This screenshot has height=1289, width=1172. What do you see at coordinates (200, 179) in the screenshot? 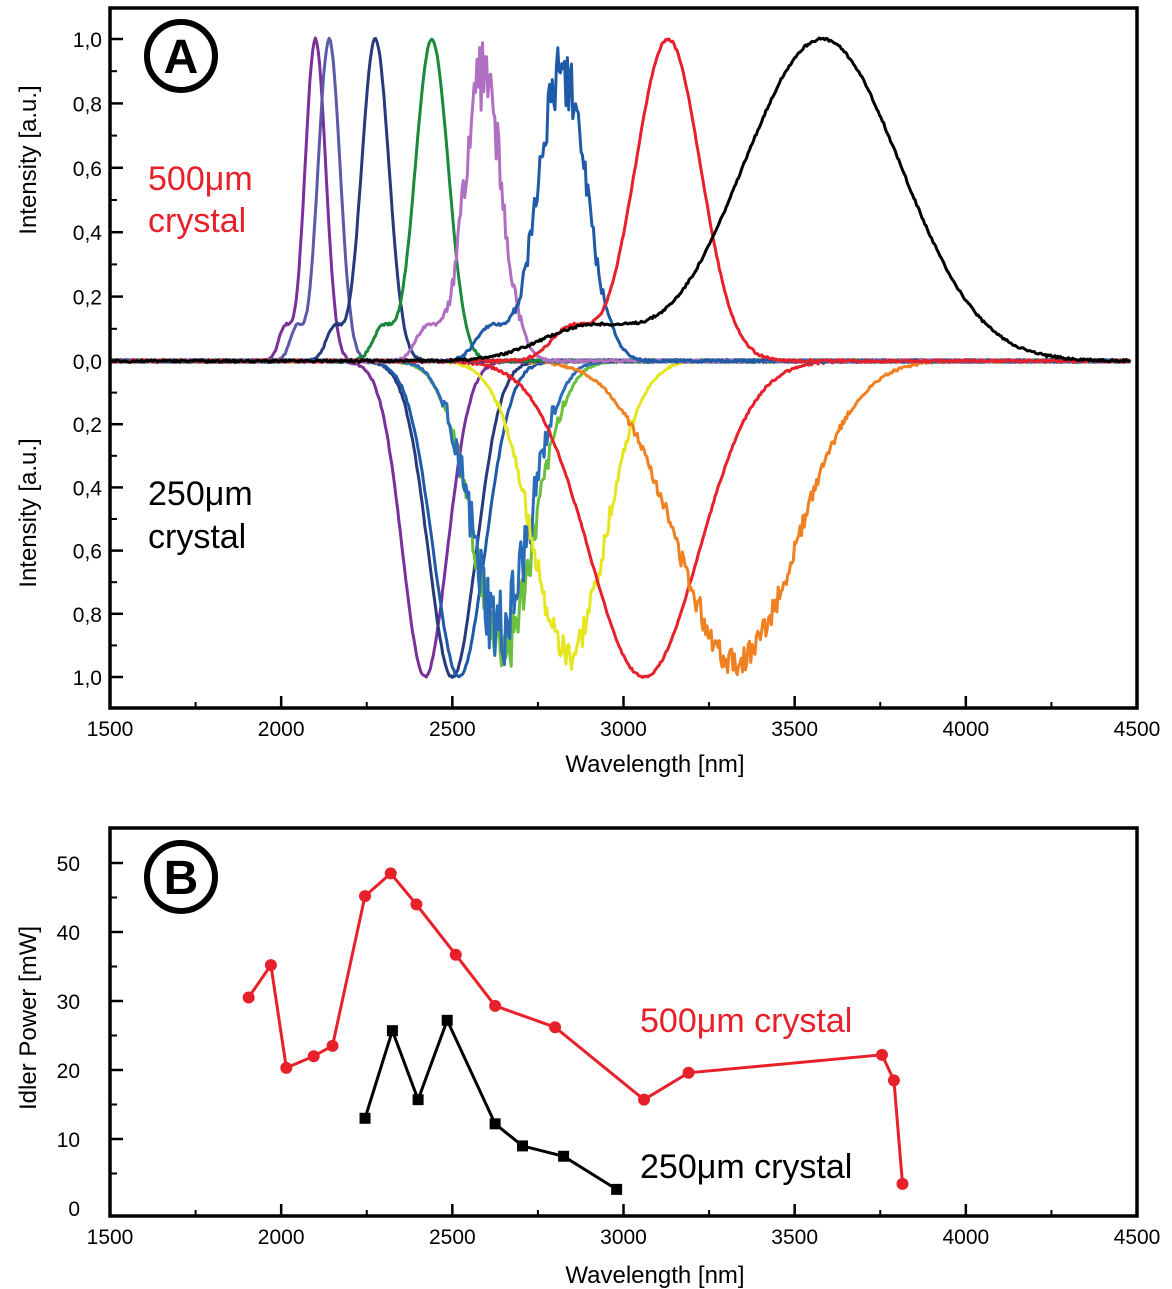
I see `panel-a-top-annotation-line1: 500μm` at bounding box center [200, 179].